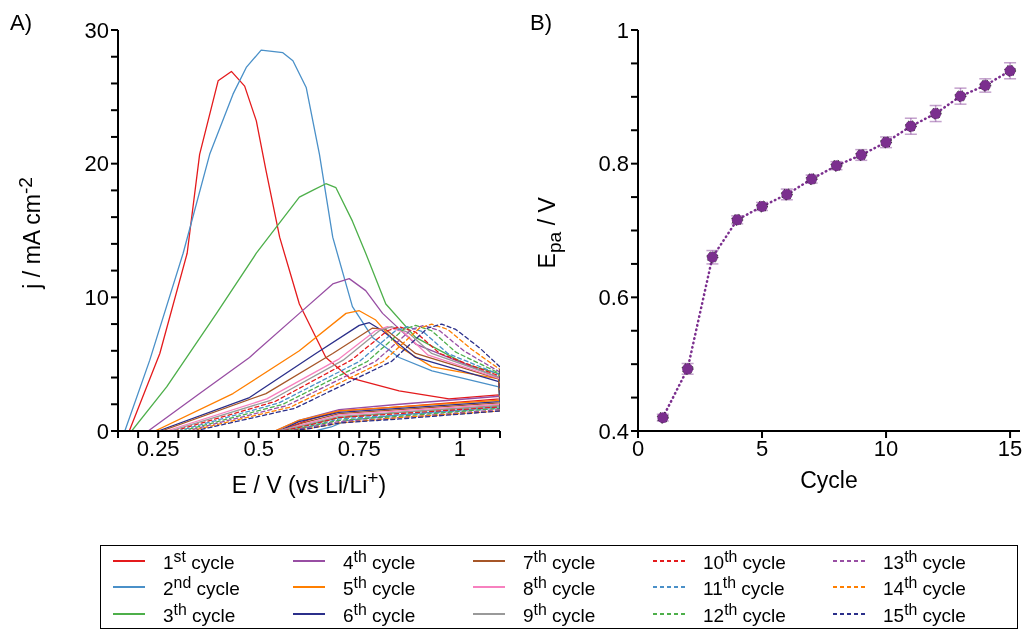 This screenshot has height=631, width=1028. What do you see at coordinates (158, 448) in the screenshot?
I see `x-tick-label: 0.25` at bounding box center [158, 448].